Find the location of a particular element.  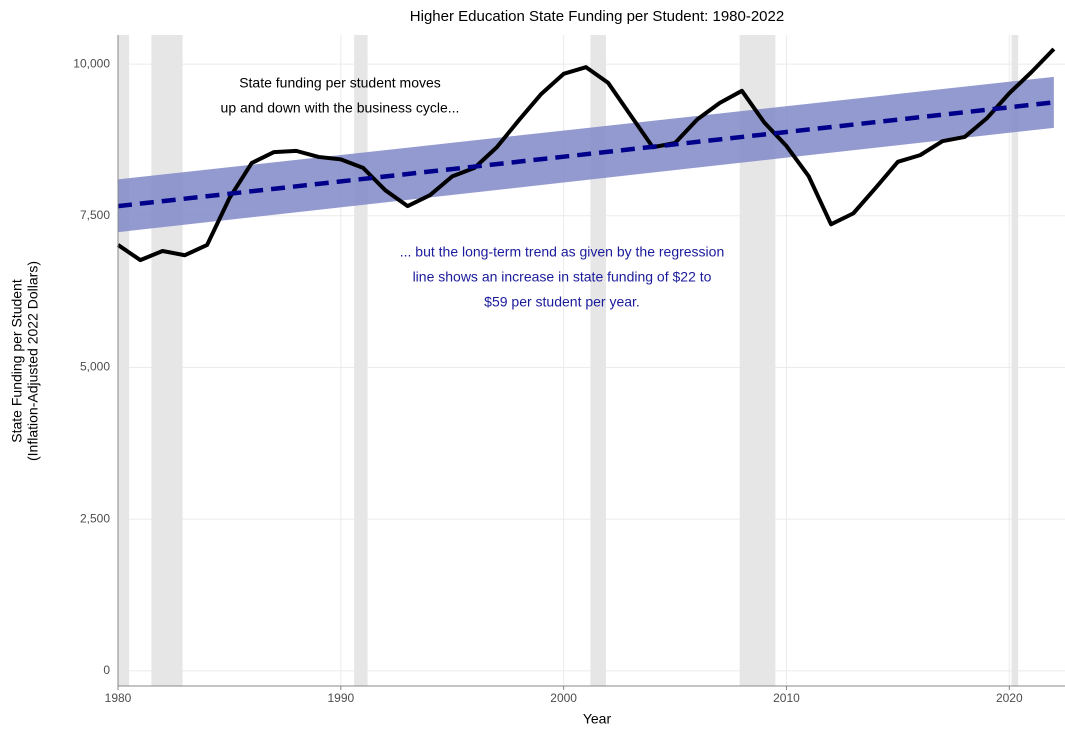

y-tick-label: 5,000 is located at coordinates (95, 367).